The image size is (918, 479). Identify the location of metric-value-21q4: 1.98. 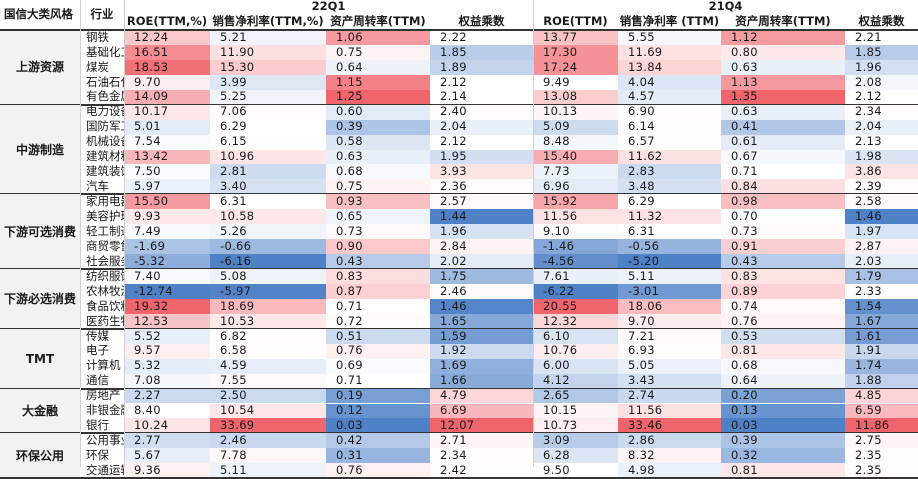
(881, 157).